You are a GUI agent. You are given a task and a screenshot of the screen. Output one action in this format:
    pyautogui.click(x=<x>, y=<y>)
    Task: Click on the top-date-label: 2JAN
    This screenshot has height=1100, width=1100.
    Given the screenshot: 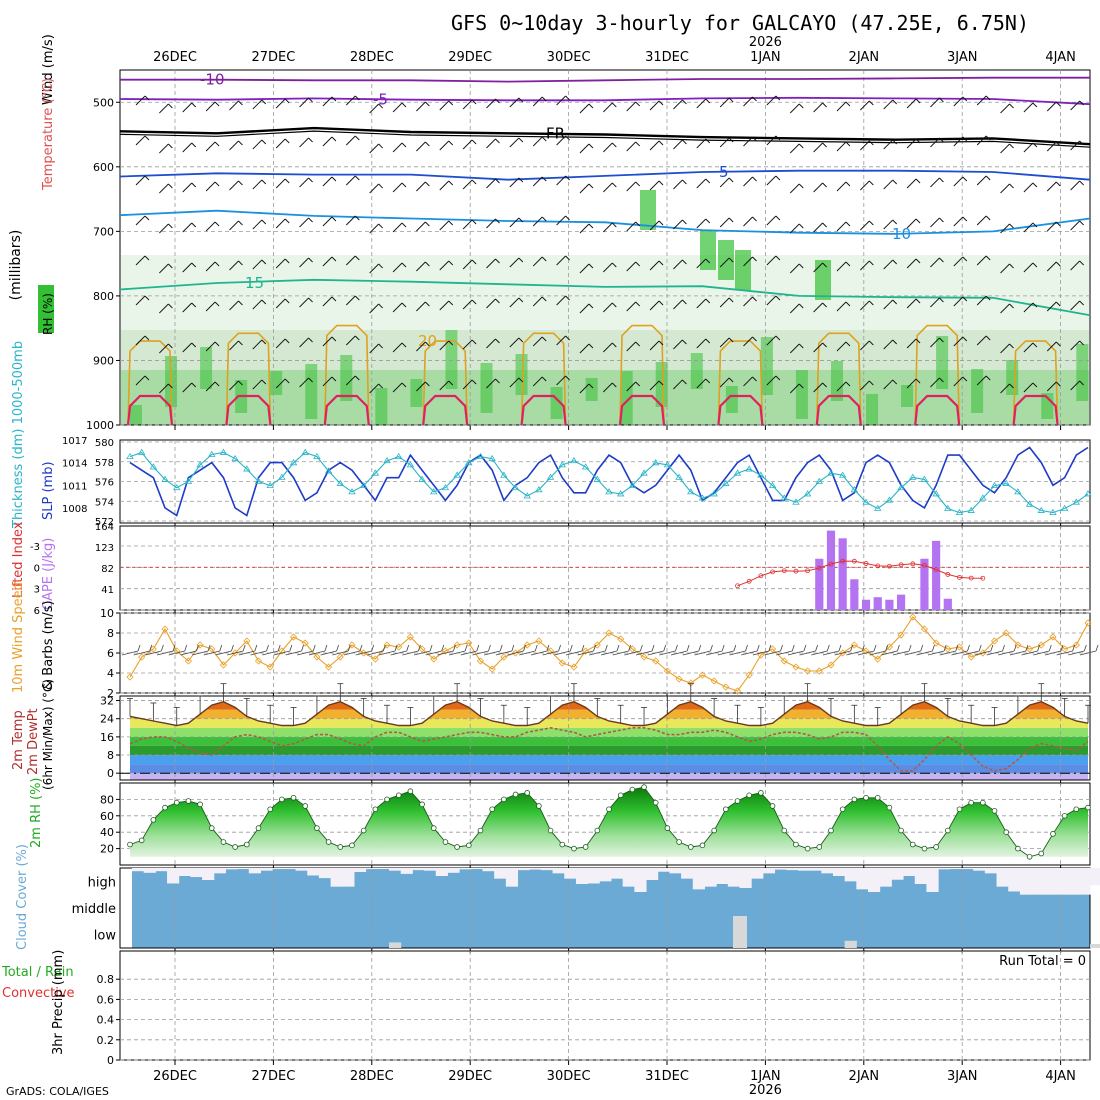 What is the action you would take?
    pyautogui.click(x=864, y=57)
    